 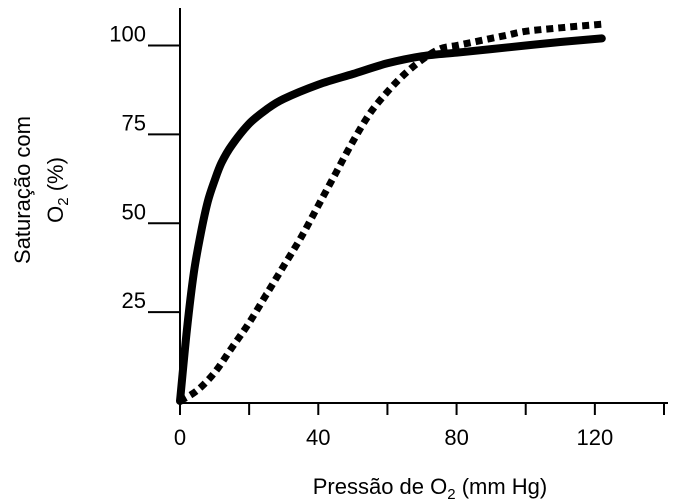 I want to click on y-axis-title: Saturação com O2 (%), so click(x=41, y=190).